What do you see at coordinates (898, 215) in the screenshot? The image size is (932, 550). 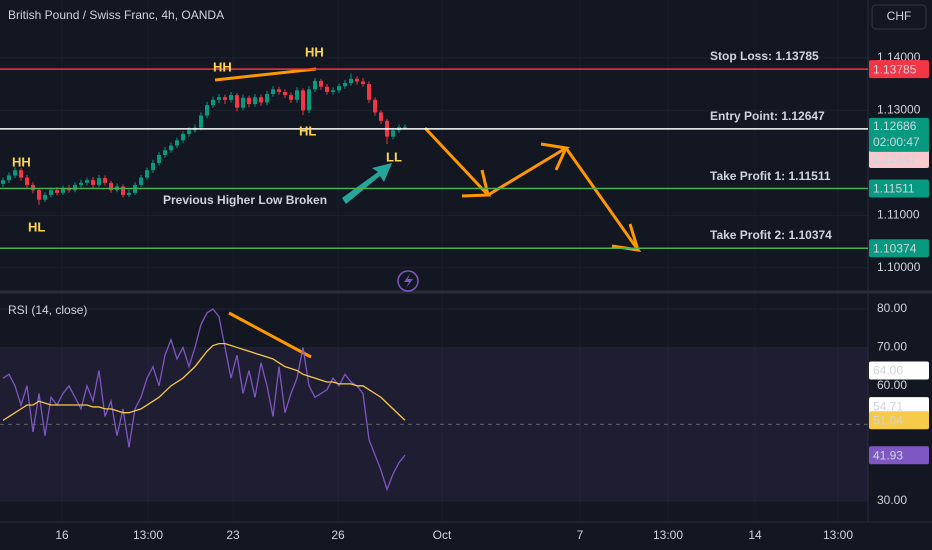 I see `y-tick-label: 1.11000` at bounding box center [898, 215].